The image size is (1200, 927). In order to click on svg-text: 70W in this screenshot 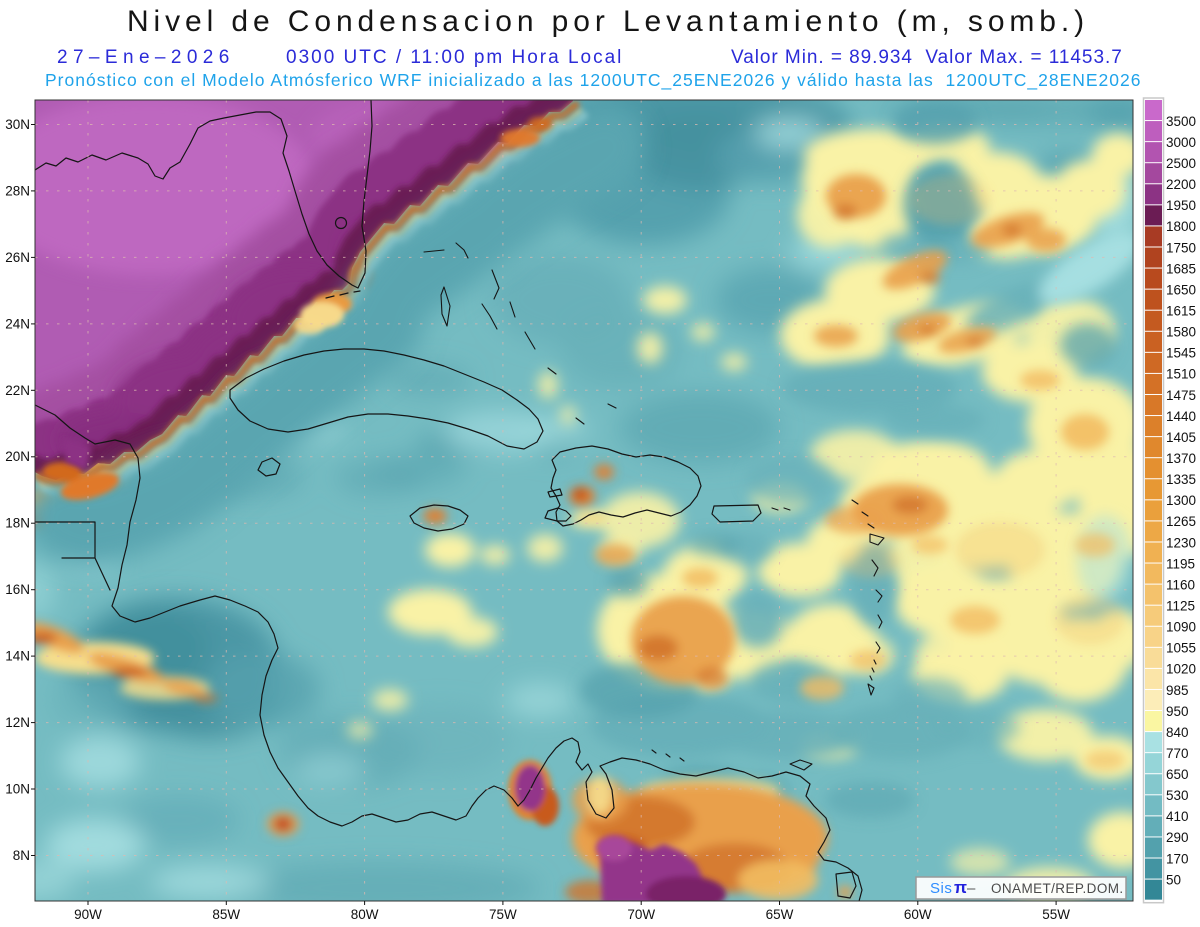, I will do `click(641, 914)`.